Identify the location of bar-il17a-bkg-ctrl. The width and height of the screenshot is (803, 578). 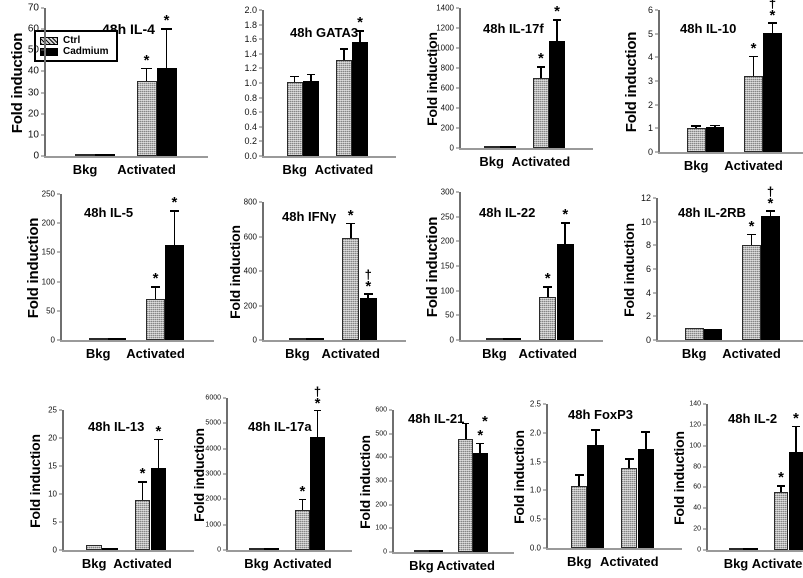
(256, 549).